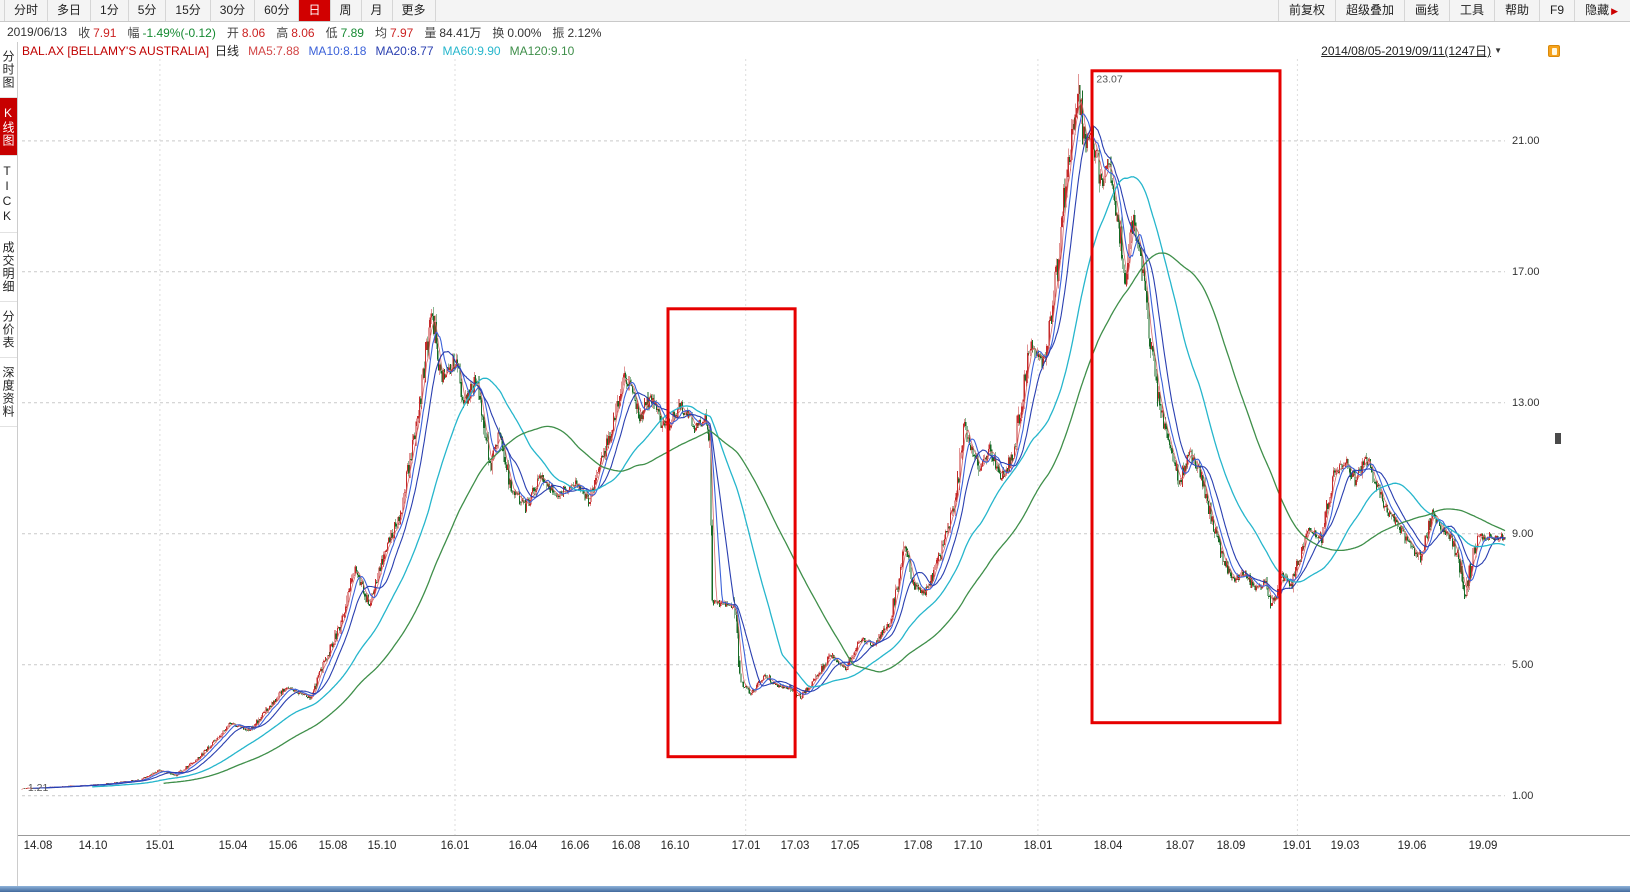 This screenshot has height=892, width=1630. What do you see at coordinates (26, 10) in the screenshot?
I see `period-tab-minute: 分时` at bounding box center [26, 10].